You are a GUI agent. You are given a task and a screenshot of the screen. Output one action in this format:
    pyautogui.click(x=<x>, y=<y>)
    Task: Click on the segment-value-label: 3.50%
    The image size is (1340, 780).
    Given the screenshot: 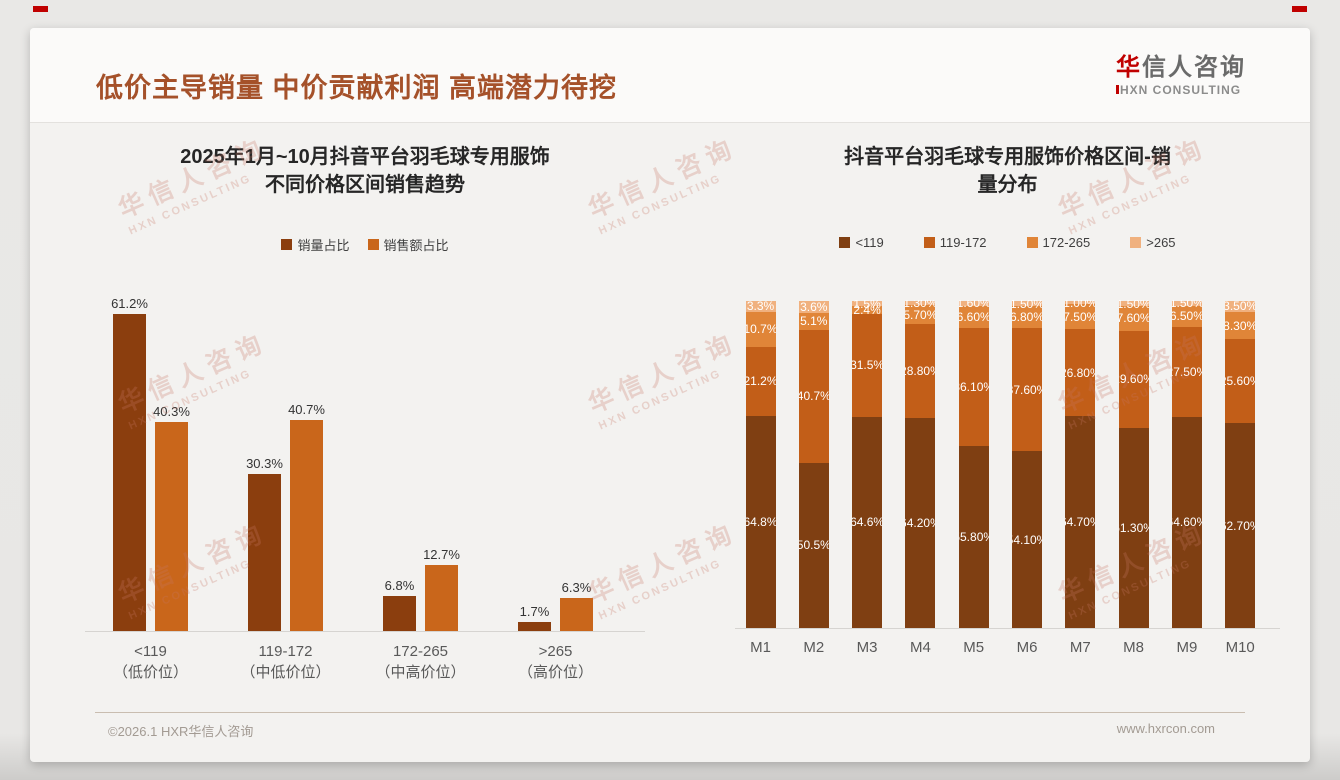 What is the action you would take?
    pyautogui.click(x=1240, y=307)
    